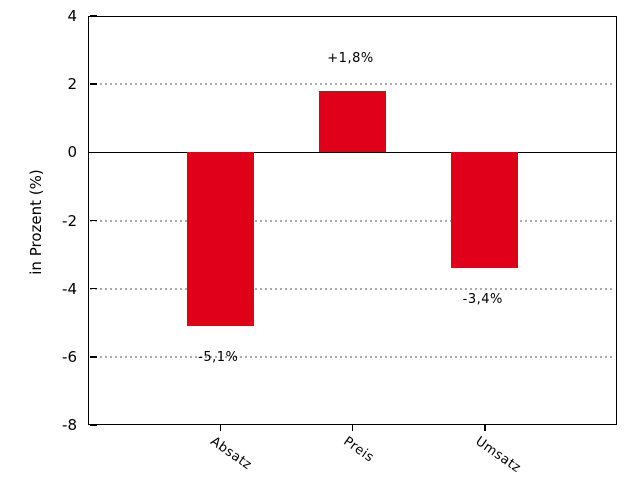 This screenshot has width=640, height=480. What do you see at coordinates (218, 358) in the screenshot?
I see `bar-value-label: -5,1%` at bounding box center [218, 358].